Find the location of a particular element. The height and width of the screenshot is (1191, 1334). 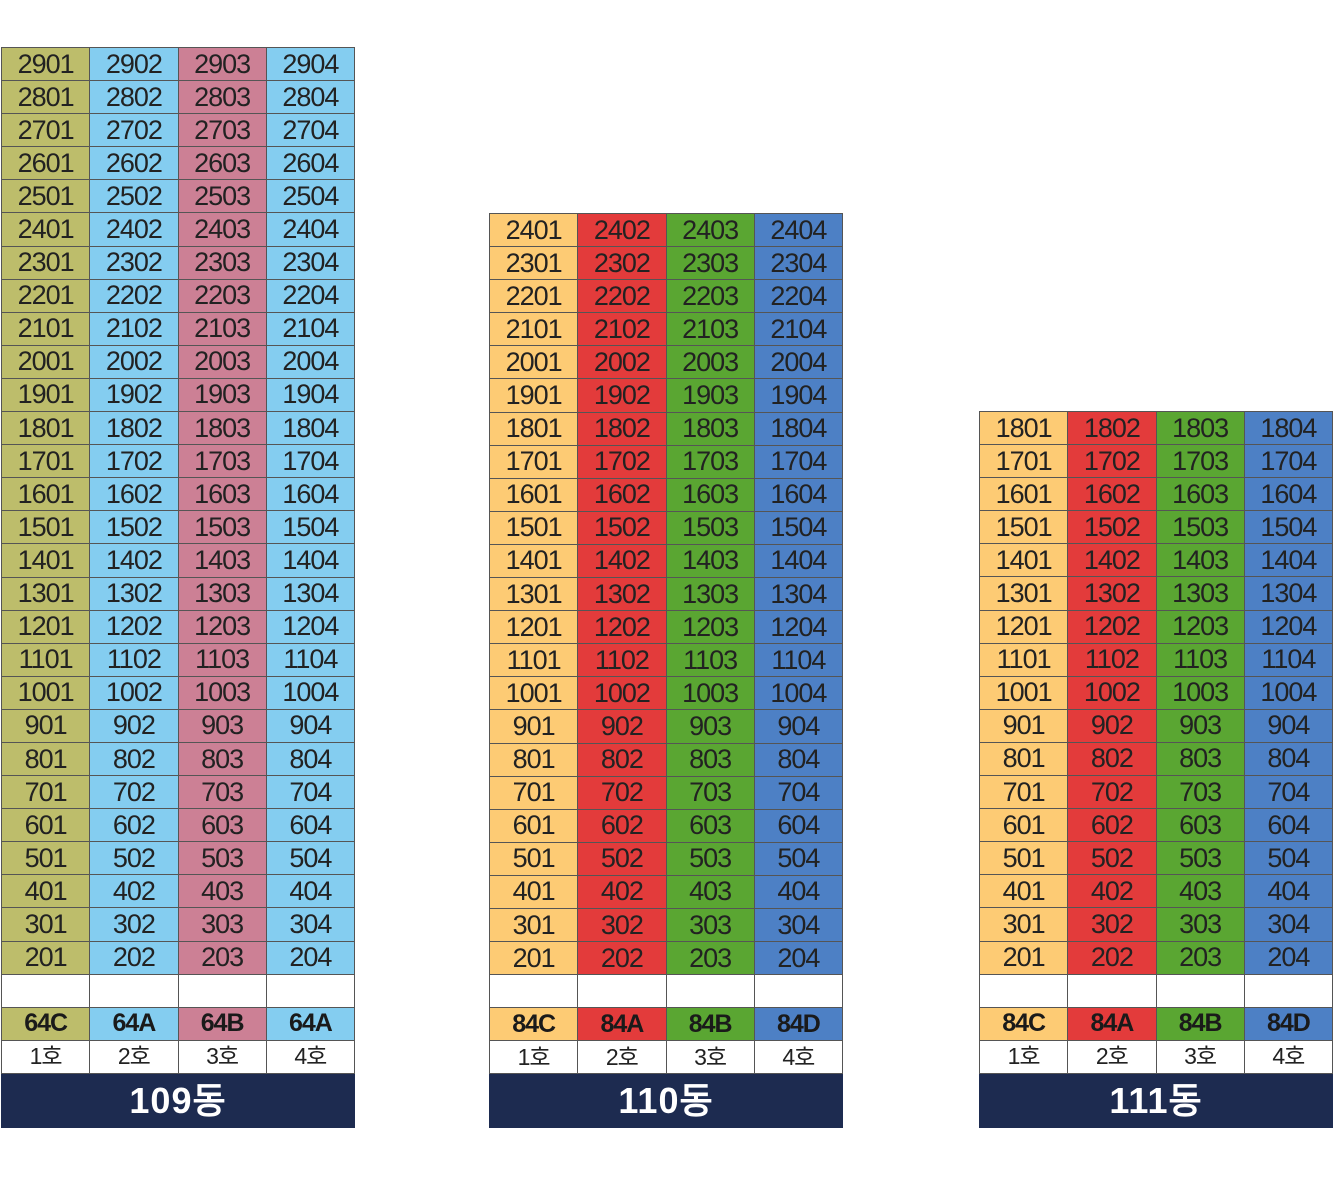

unit-cell: 1302 is located at coordinates (134, 593).